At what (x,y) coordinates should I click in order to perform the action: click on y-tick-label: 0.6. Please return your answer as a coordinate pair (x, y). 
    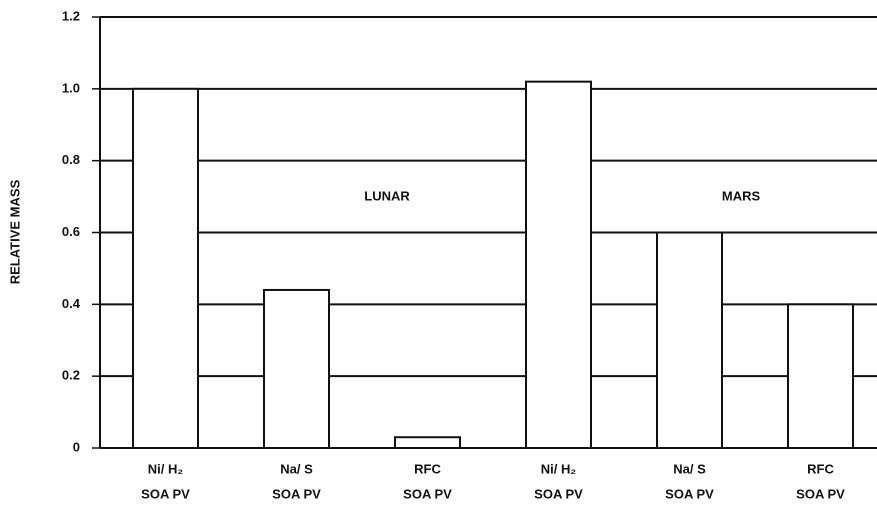
    Looking at the image, I should click on (71, 231).